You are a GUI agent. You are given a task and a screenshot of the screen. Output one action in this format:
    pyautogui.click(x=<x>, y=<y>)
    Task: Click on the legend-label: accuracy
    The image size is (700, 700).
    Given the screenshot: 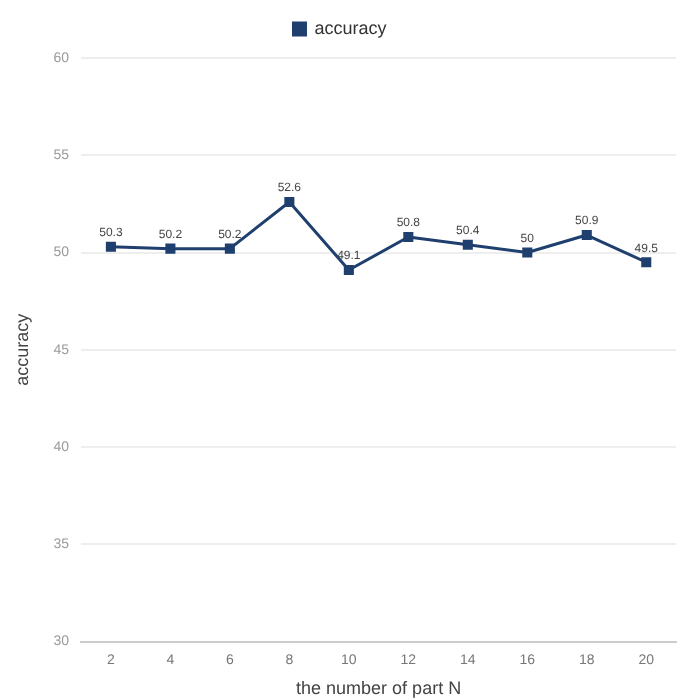 What is the action you would take?
    pyautogui.click(x=351, y=27)
    